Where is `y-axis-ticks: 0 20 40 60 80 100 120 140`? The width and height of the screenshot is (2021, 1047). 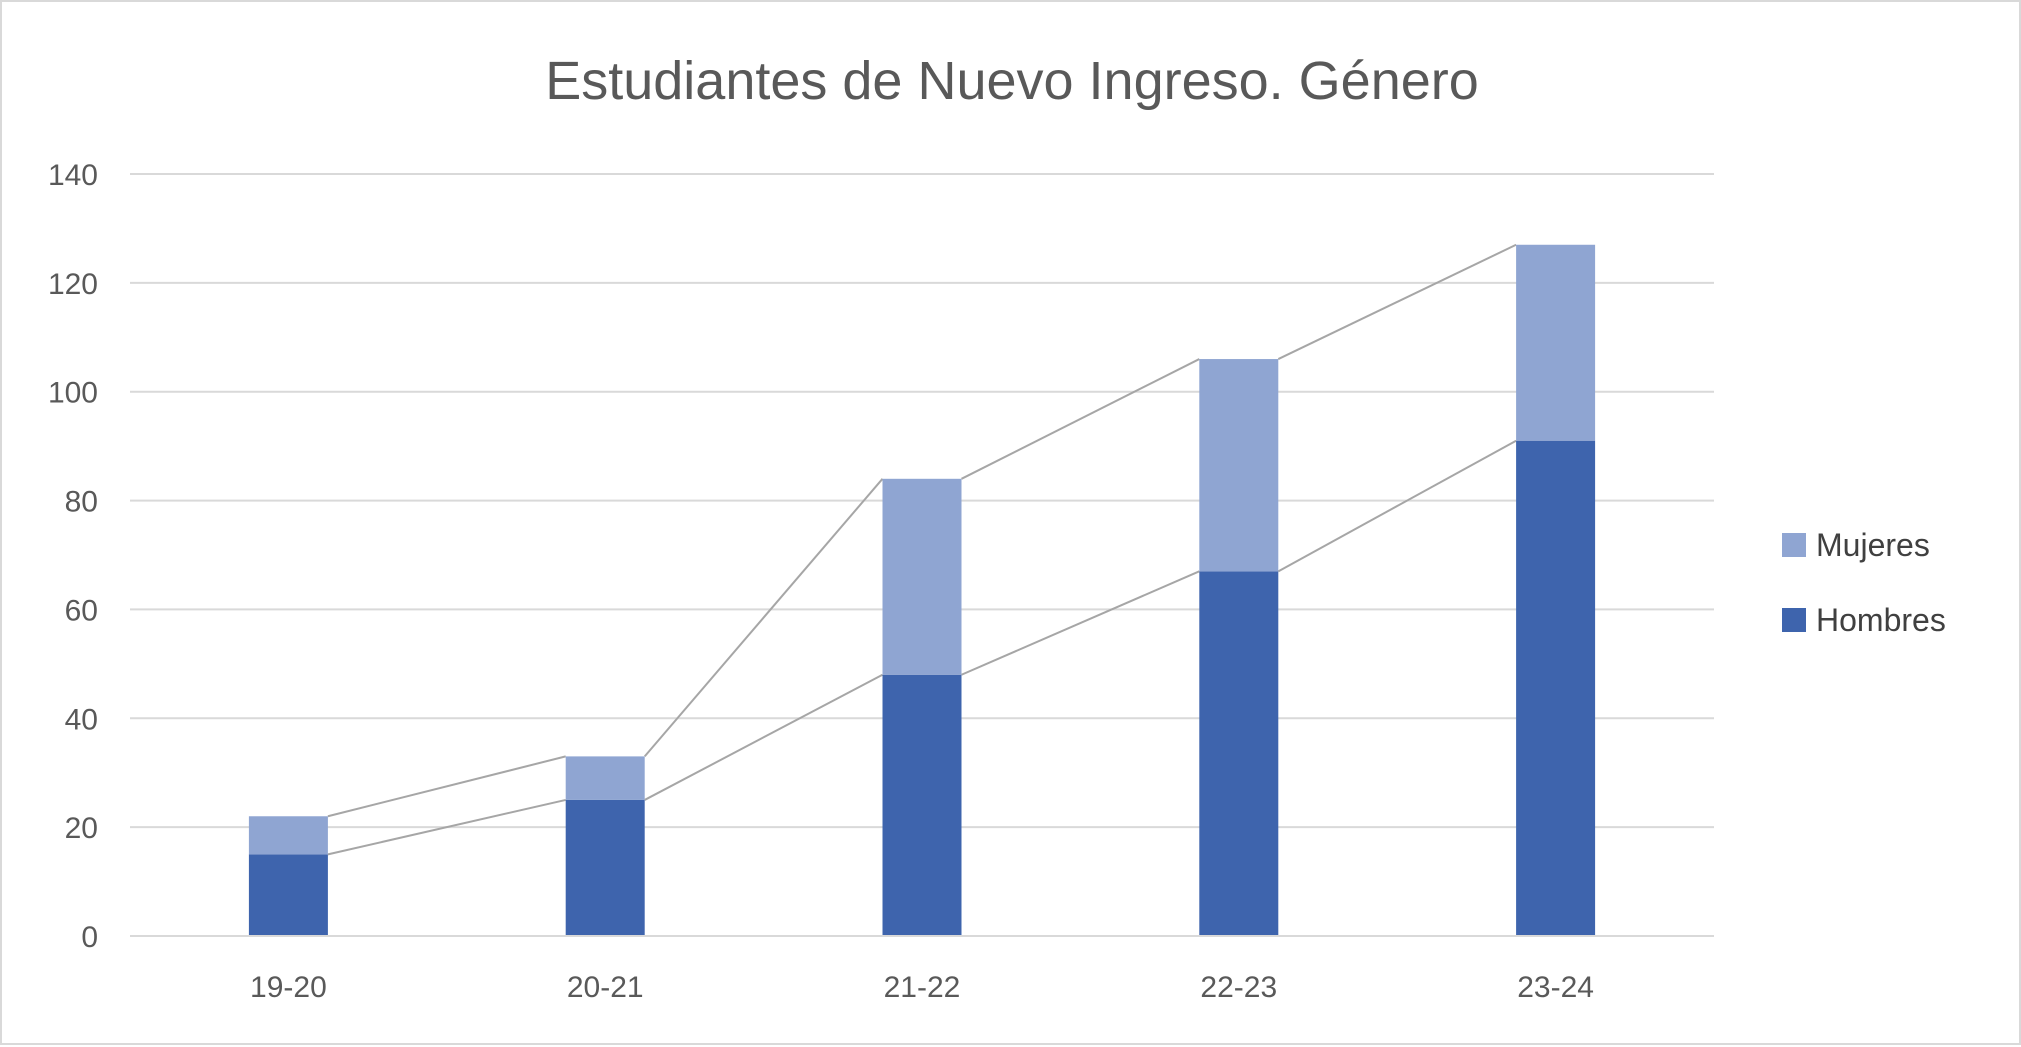 y-axis-ticks: 0 20 40 60 80 100 120 140 is located at coordinates (73, 556).